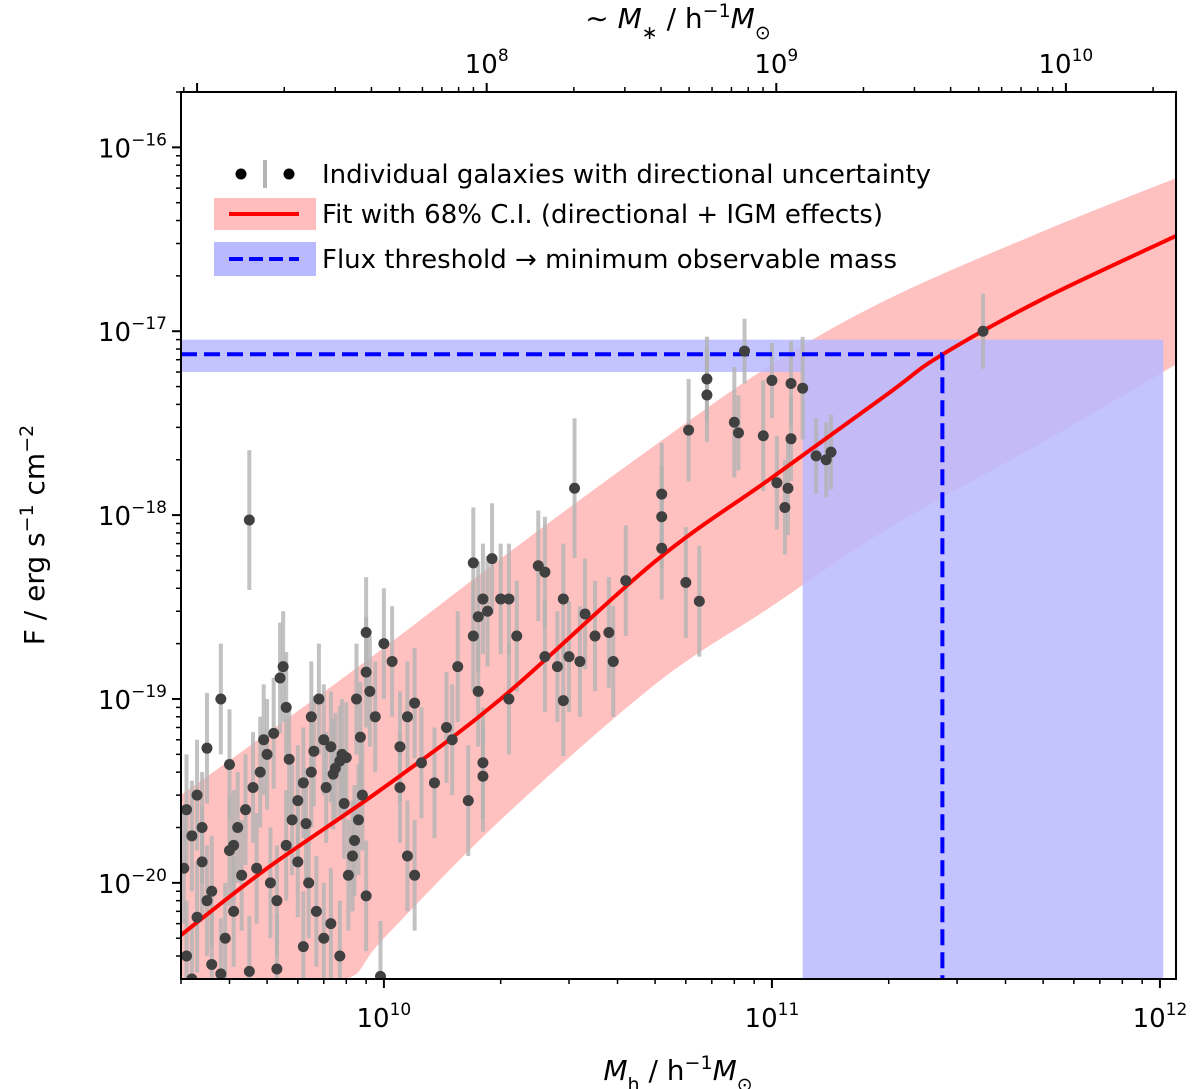 This screenshot has width=1200, height=1089. I want to click on y-tick-label-3-base: 10, so click(114, 701).